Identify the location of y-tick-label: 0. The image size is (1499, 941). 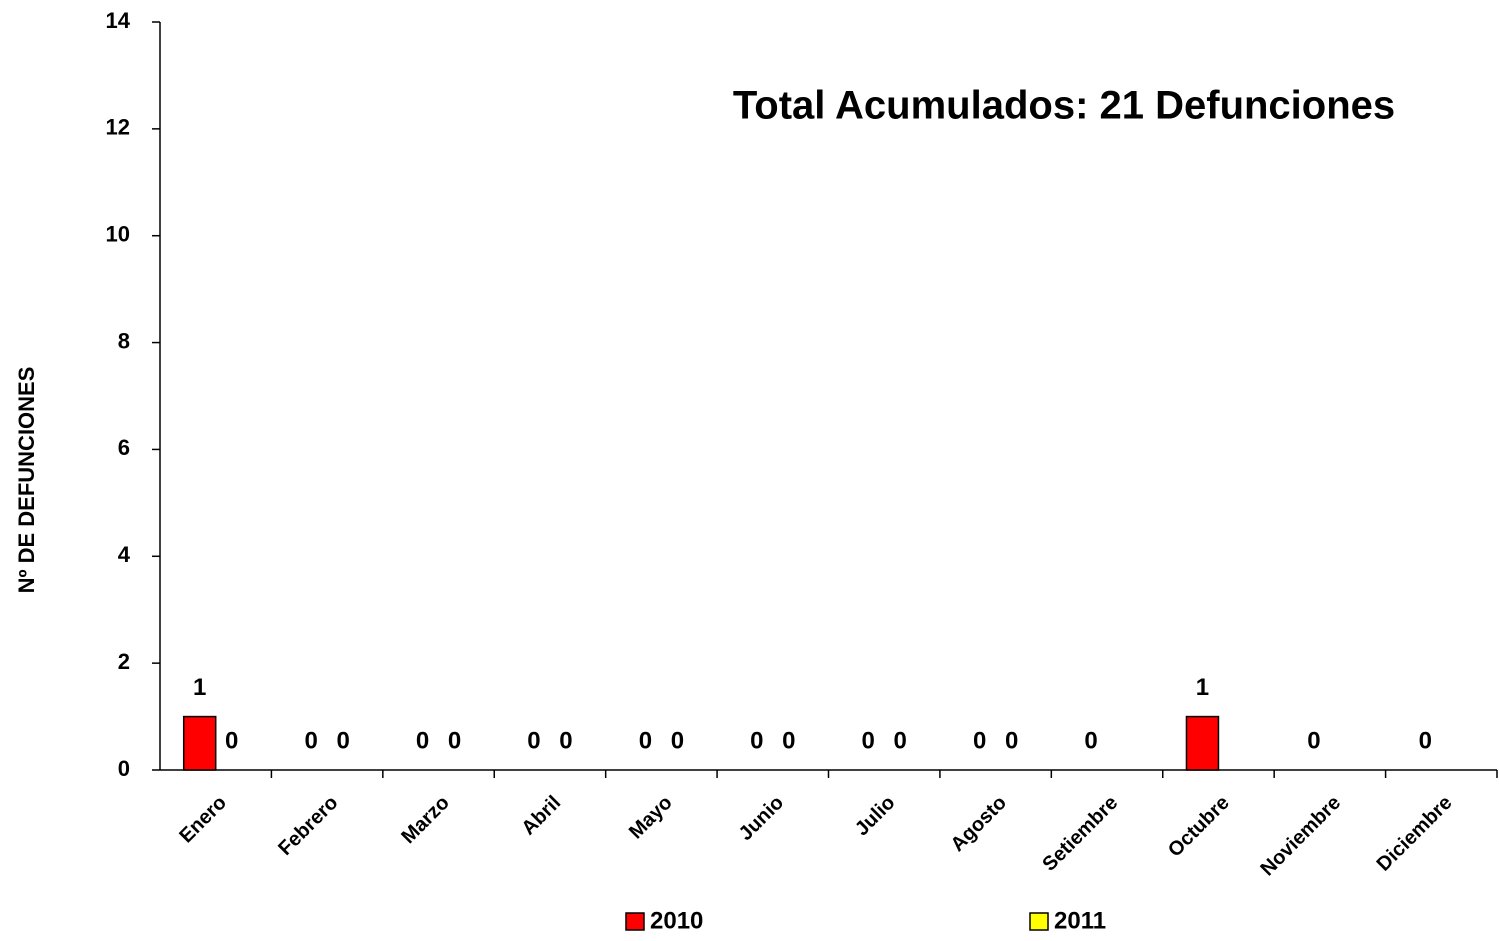
(124, 768).